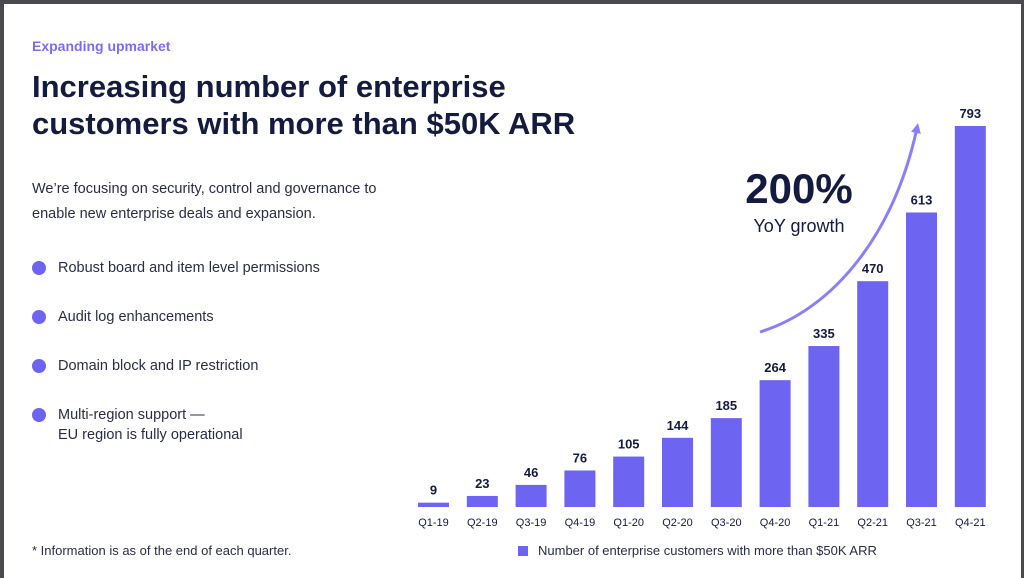 This screenshot has width=1024, height=578. I want to click on feature-text: Audit log enhancements, so click(136, 317).